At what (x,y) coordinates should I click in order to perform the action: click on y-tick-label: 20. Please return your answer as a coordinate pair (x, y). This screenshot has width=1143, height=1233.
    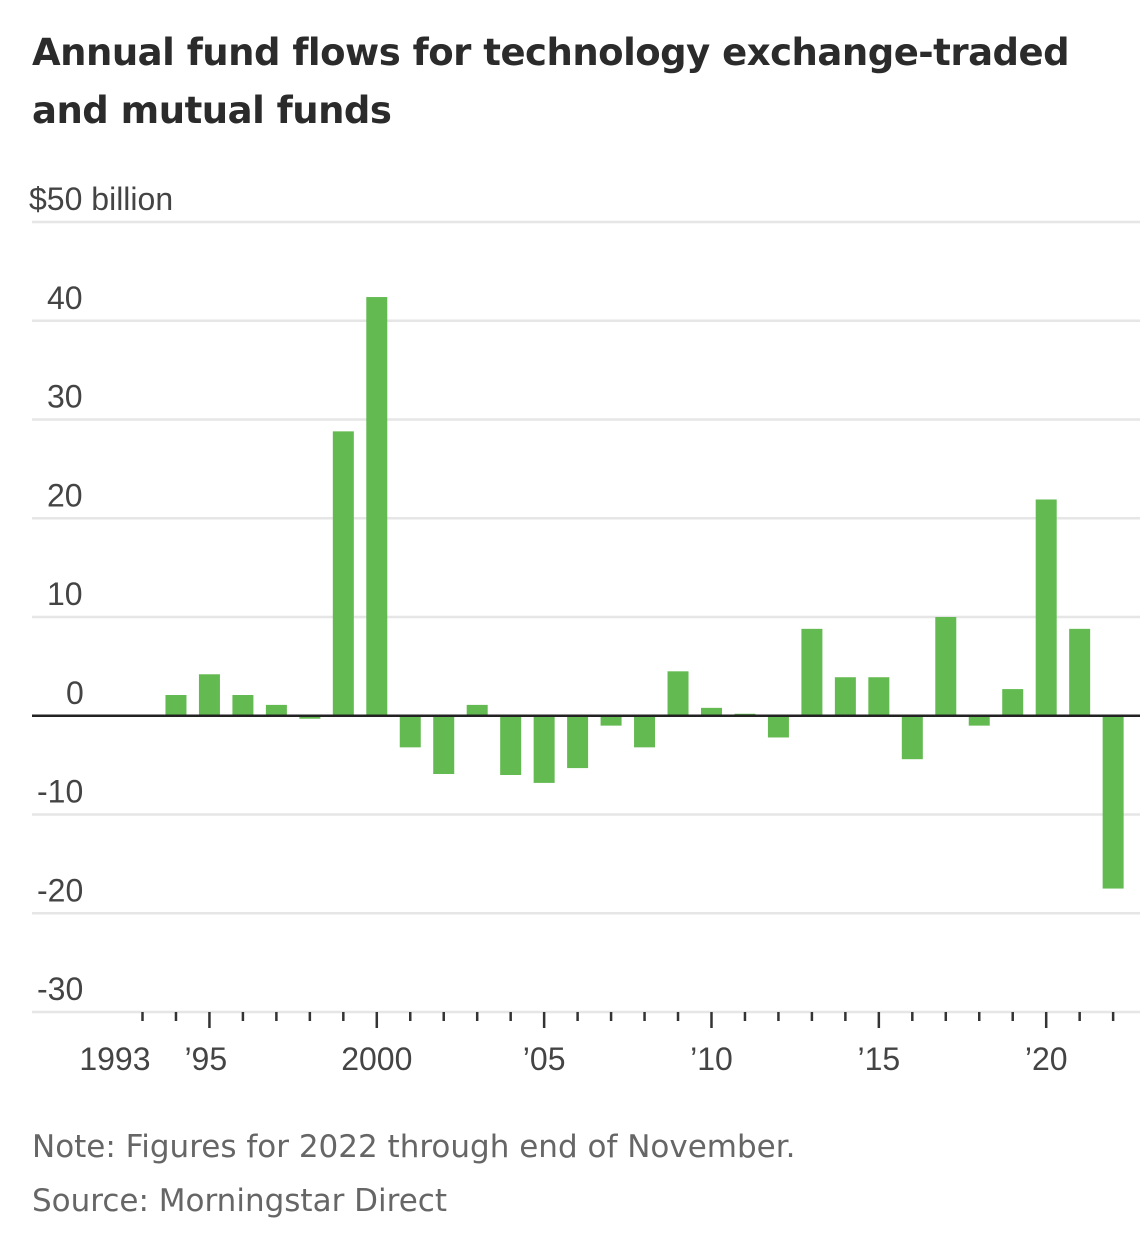
    Looking at the image, I should click on (65, 495).